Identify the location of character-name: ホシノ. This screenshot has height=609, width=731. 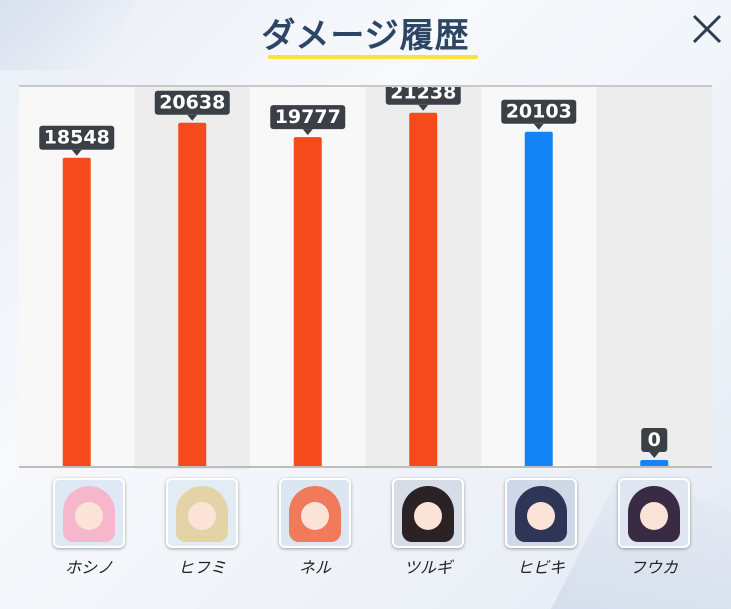
(88, 567).